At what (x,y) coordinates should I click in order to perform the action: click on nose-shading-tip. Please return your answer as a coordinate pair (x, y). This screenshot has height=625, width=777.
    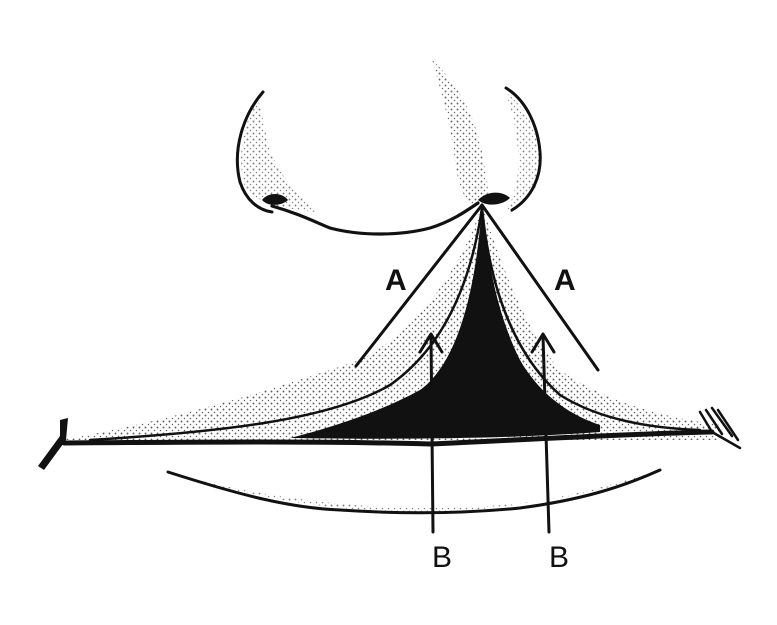
    Looking at the image, I should click on (460, 136).